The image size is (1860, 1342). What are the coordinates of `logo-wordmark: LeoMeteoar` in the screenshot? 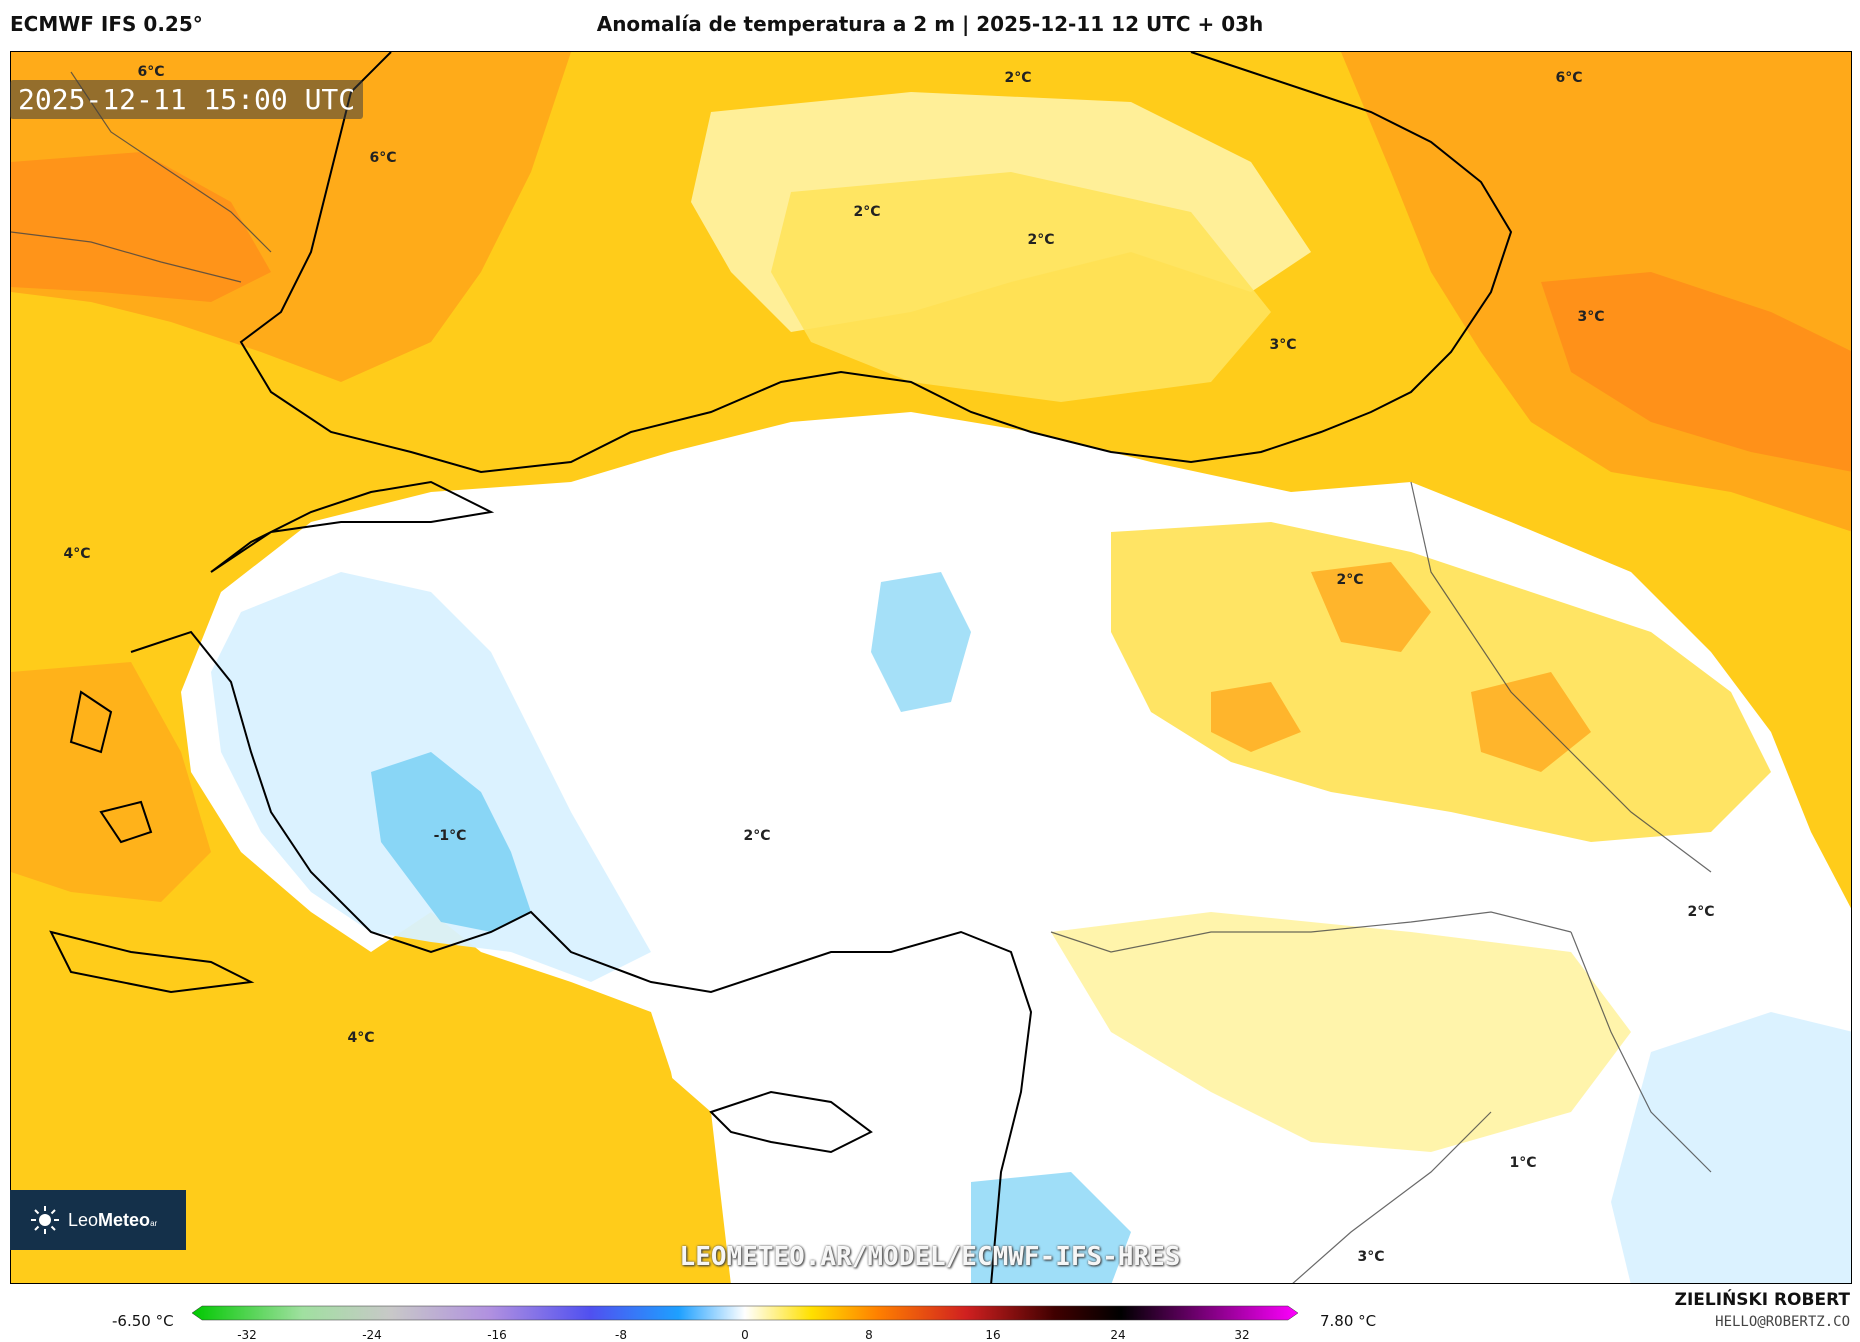 It's located at (113, 1219).